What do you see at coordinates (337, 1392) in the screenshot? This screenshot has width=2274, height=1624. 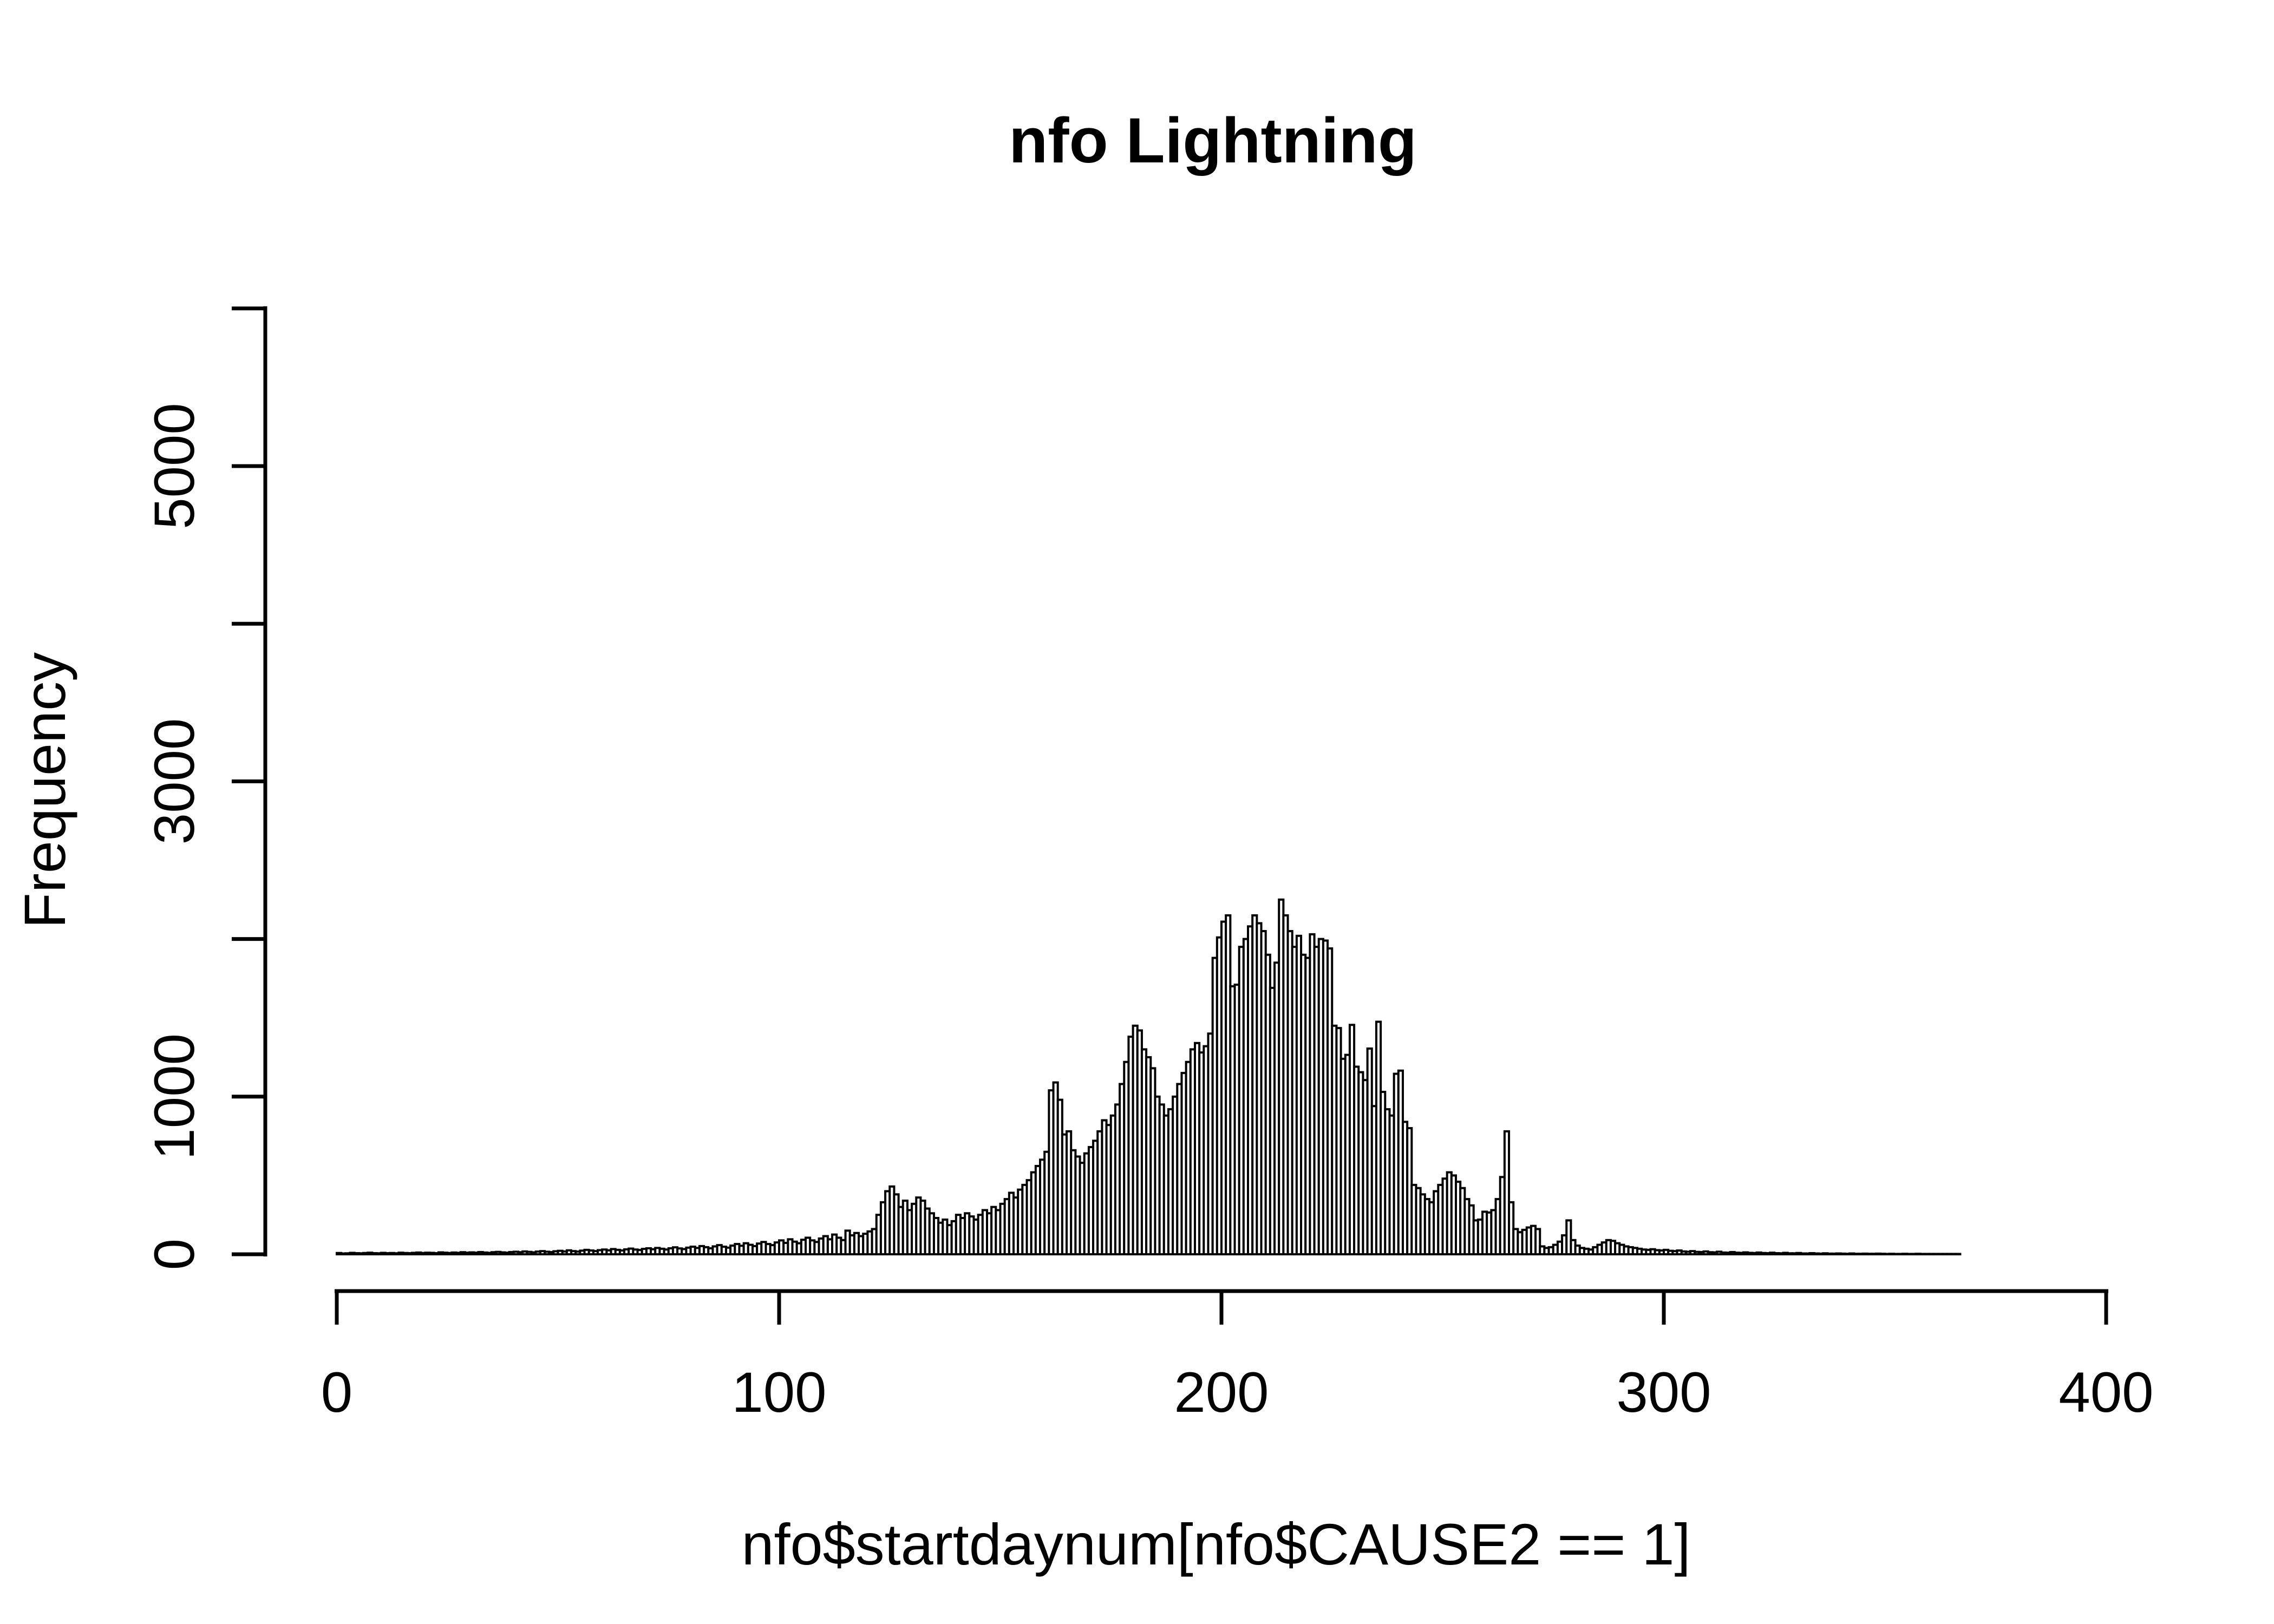 I see `x-tick-label: 0` at bounding box center [337, 1392].